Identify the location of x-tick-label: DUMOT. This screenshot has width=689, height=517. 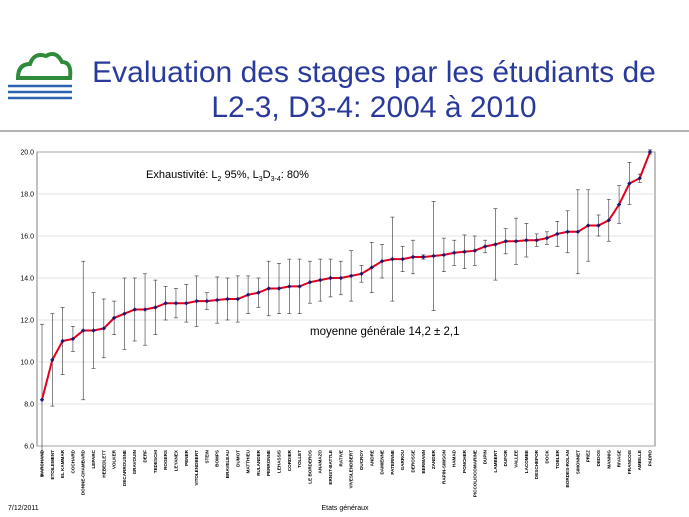
(237, 458).